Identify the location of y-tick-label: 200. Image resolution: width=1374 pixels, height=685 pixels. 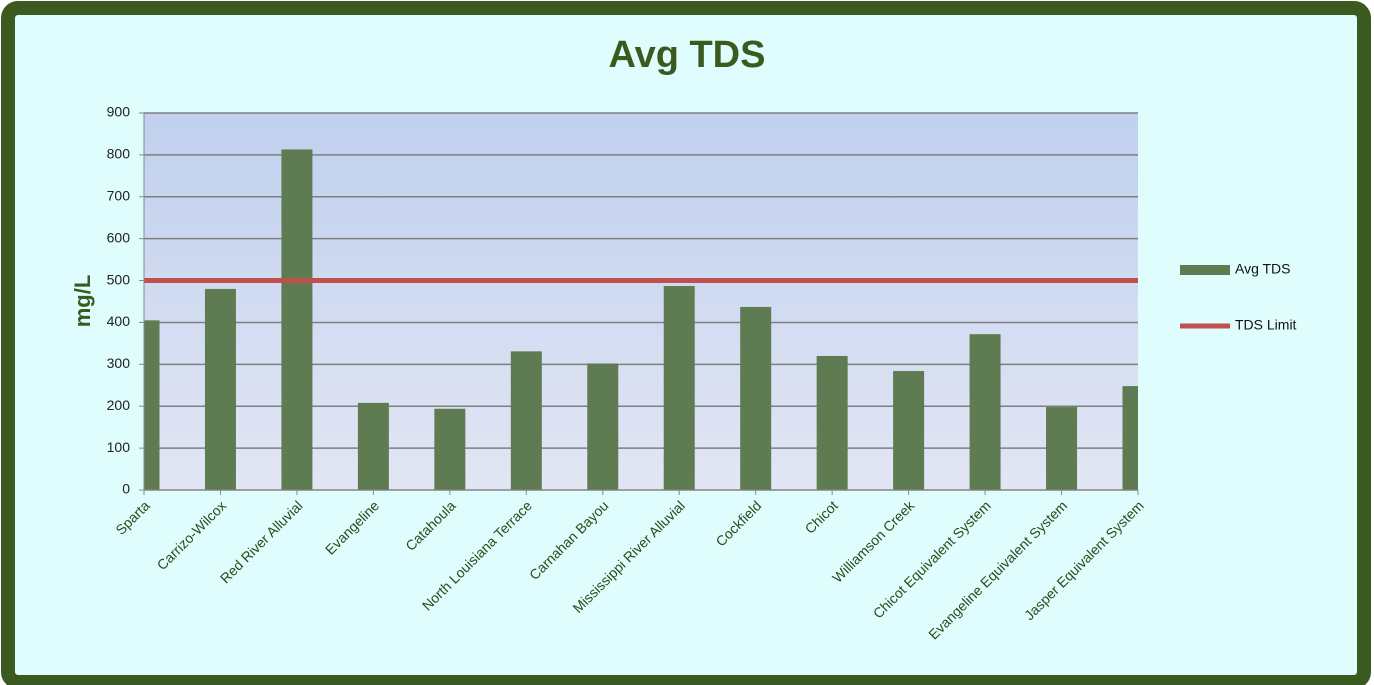
(119, 405).